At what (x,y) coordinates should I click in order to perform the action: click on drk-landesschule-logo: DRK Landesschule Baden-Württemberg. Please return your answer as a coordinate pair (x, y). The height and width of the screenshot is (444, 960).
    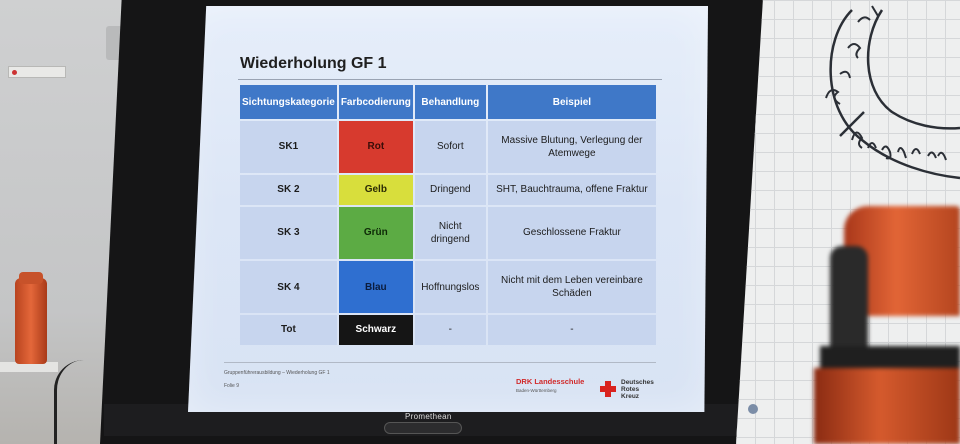
    Looking at the image, I should click on (551, 388).